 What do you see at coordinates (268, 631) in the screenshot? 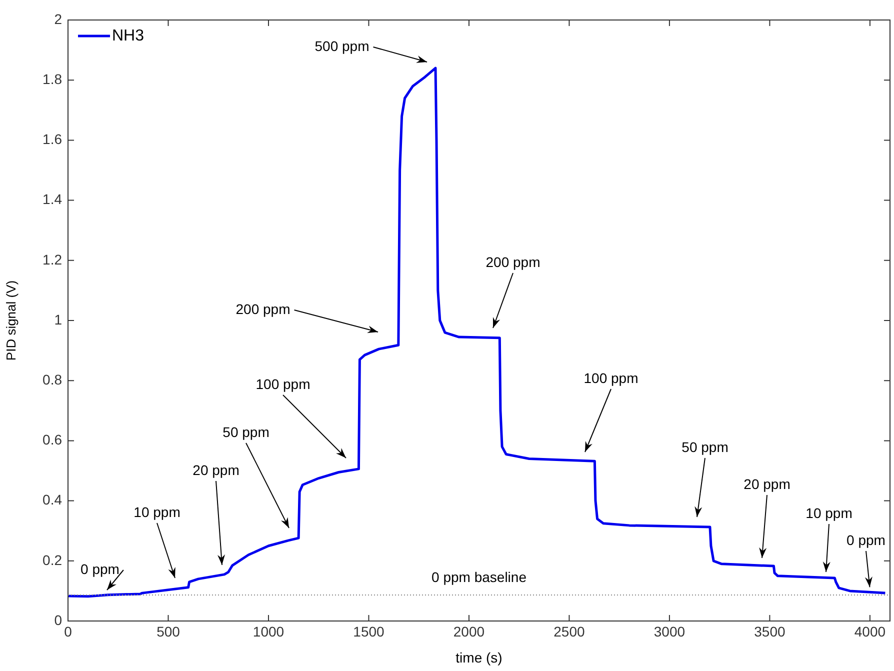
I see `x-tick-label: 1000` at bounding box center [268, 631].